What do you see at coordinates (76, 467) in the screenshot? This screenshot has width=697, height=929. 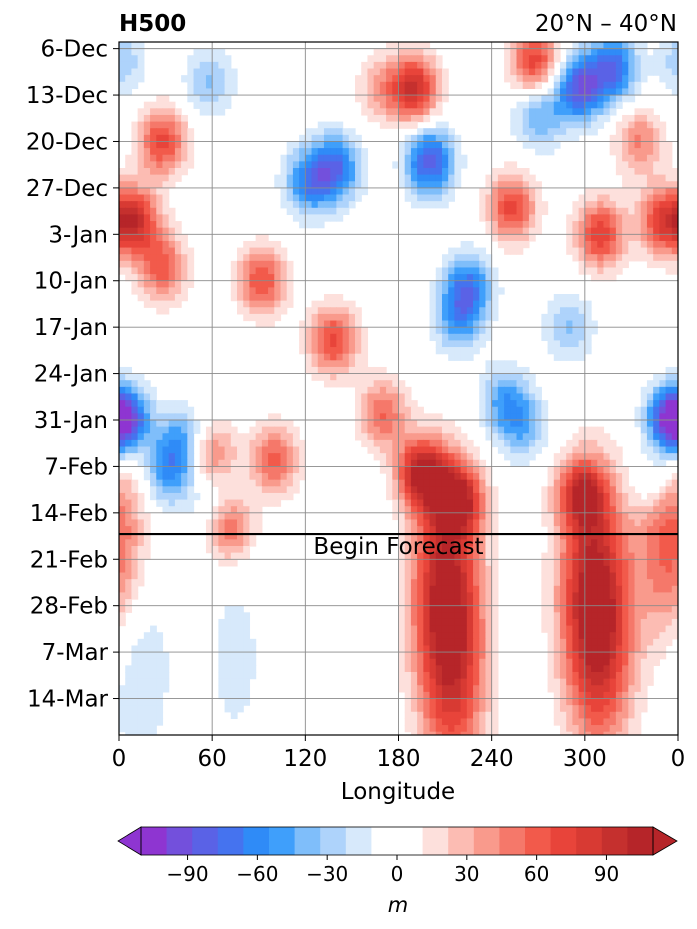 I see `y-tick-label: 7-Feb` at bounding box center [76, 467].